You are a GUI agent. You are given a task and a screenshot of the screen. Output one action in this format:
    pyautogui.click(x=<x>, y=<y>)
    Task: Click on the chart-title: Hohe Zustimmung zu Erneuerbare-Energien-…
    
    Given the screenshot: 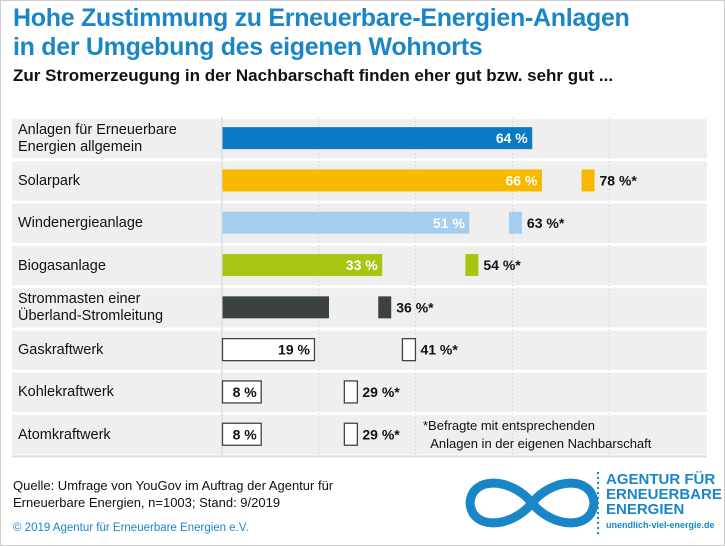 What is the action you would take?
    pyautogui.click(x=321, y=33)
    